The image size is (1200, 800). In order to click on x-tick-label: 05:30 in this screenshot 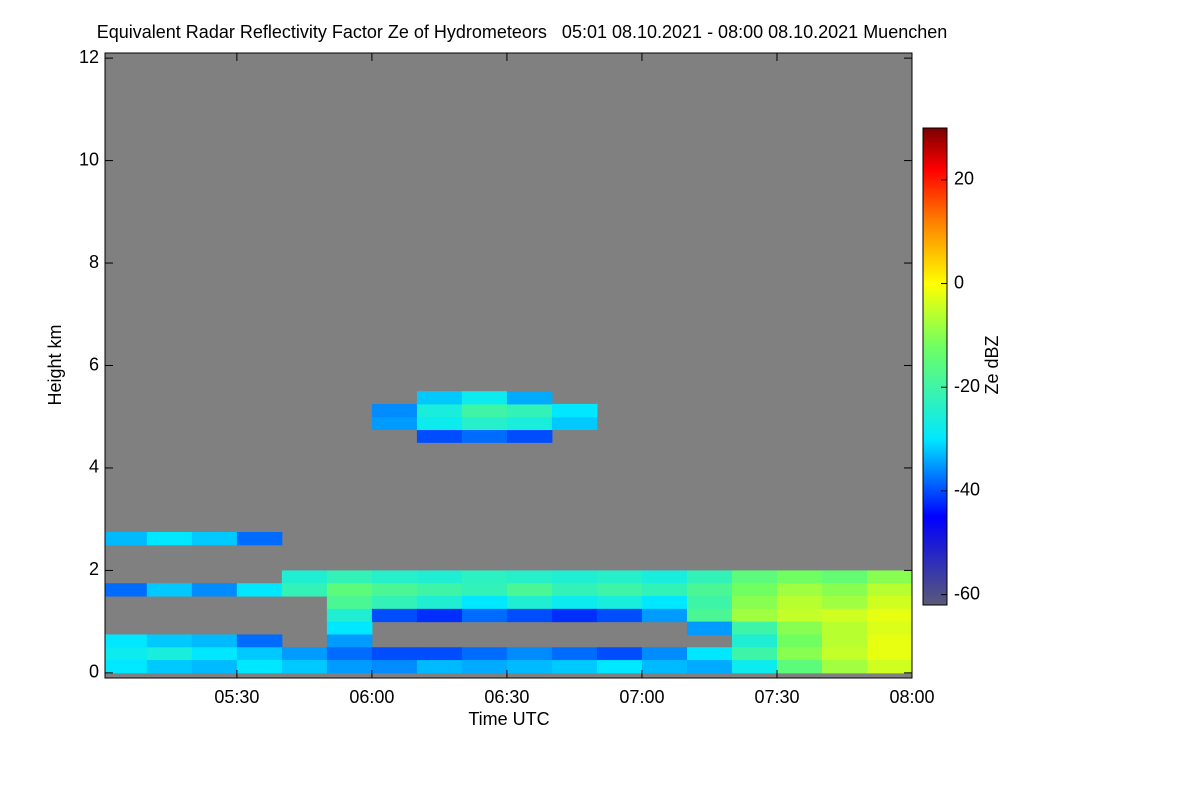, I will do `click(236, 697)`.